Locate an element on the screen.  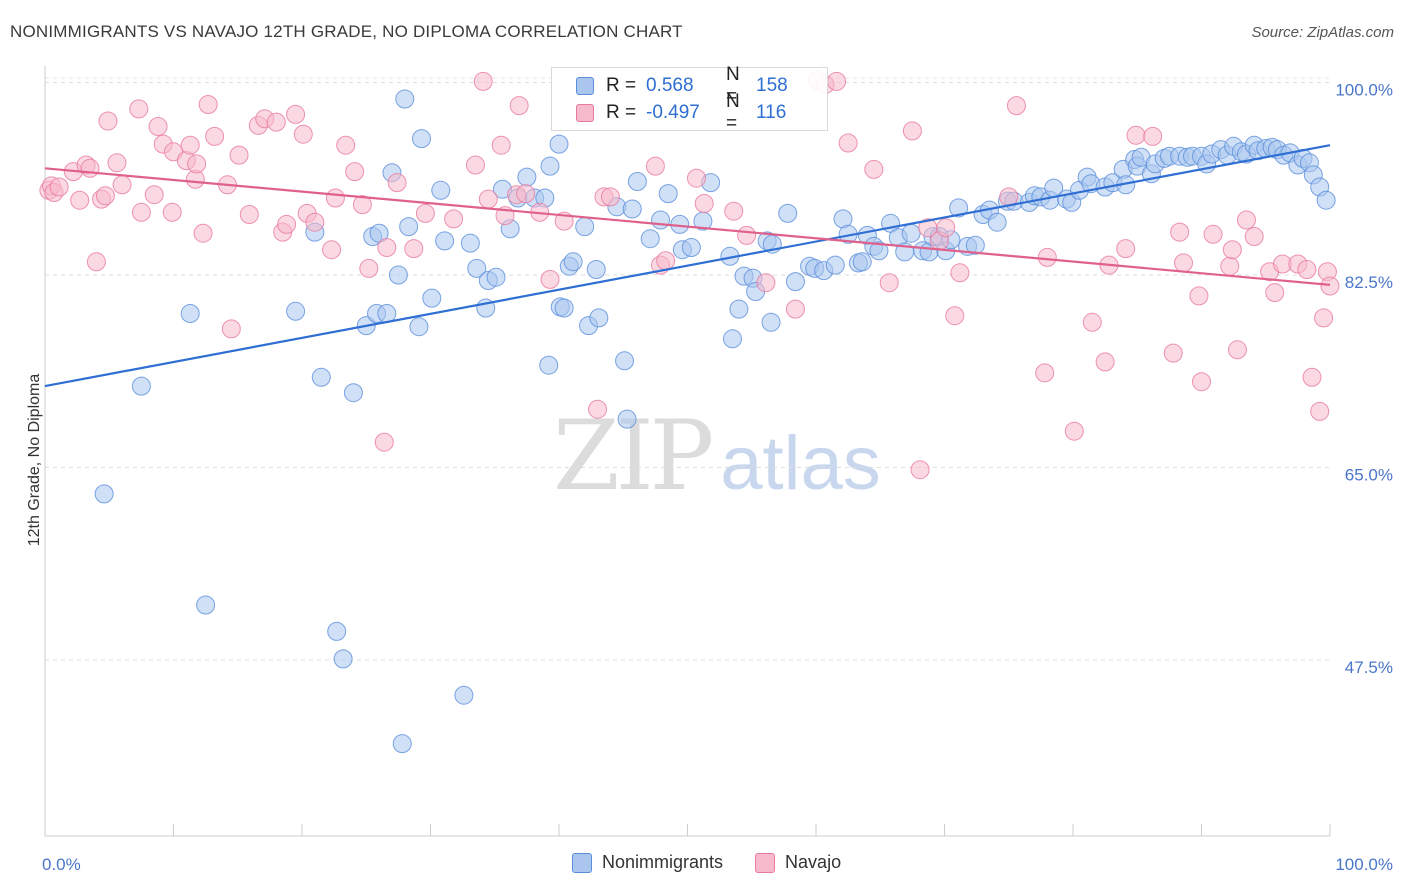
r-value: 0.568 is located at coordinates (670, 85).